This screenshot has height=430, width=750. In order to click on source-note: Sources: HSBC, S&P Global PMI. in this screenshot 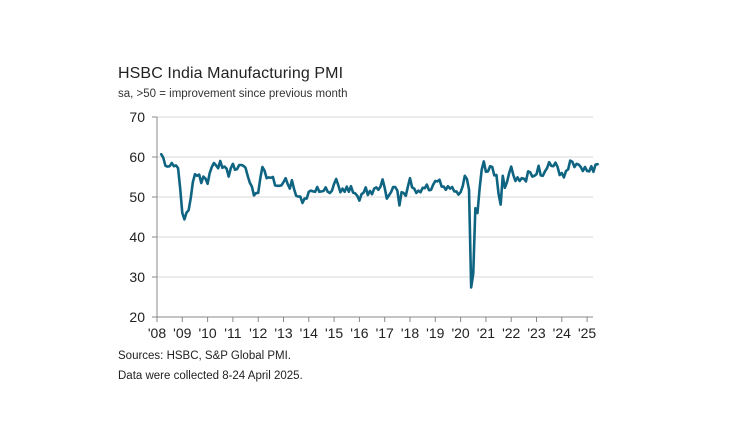, I will do `click(204, 356)`.